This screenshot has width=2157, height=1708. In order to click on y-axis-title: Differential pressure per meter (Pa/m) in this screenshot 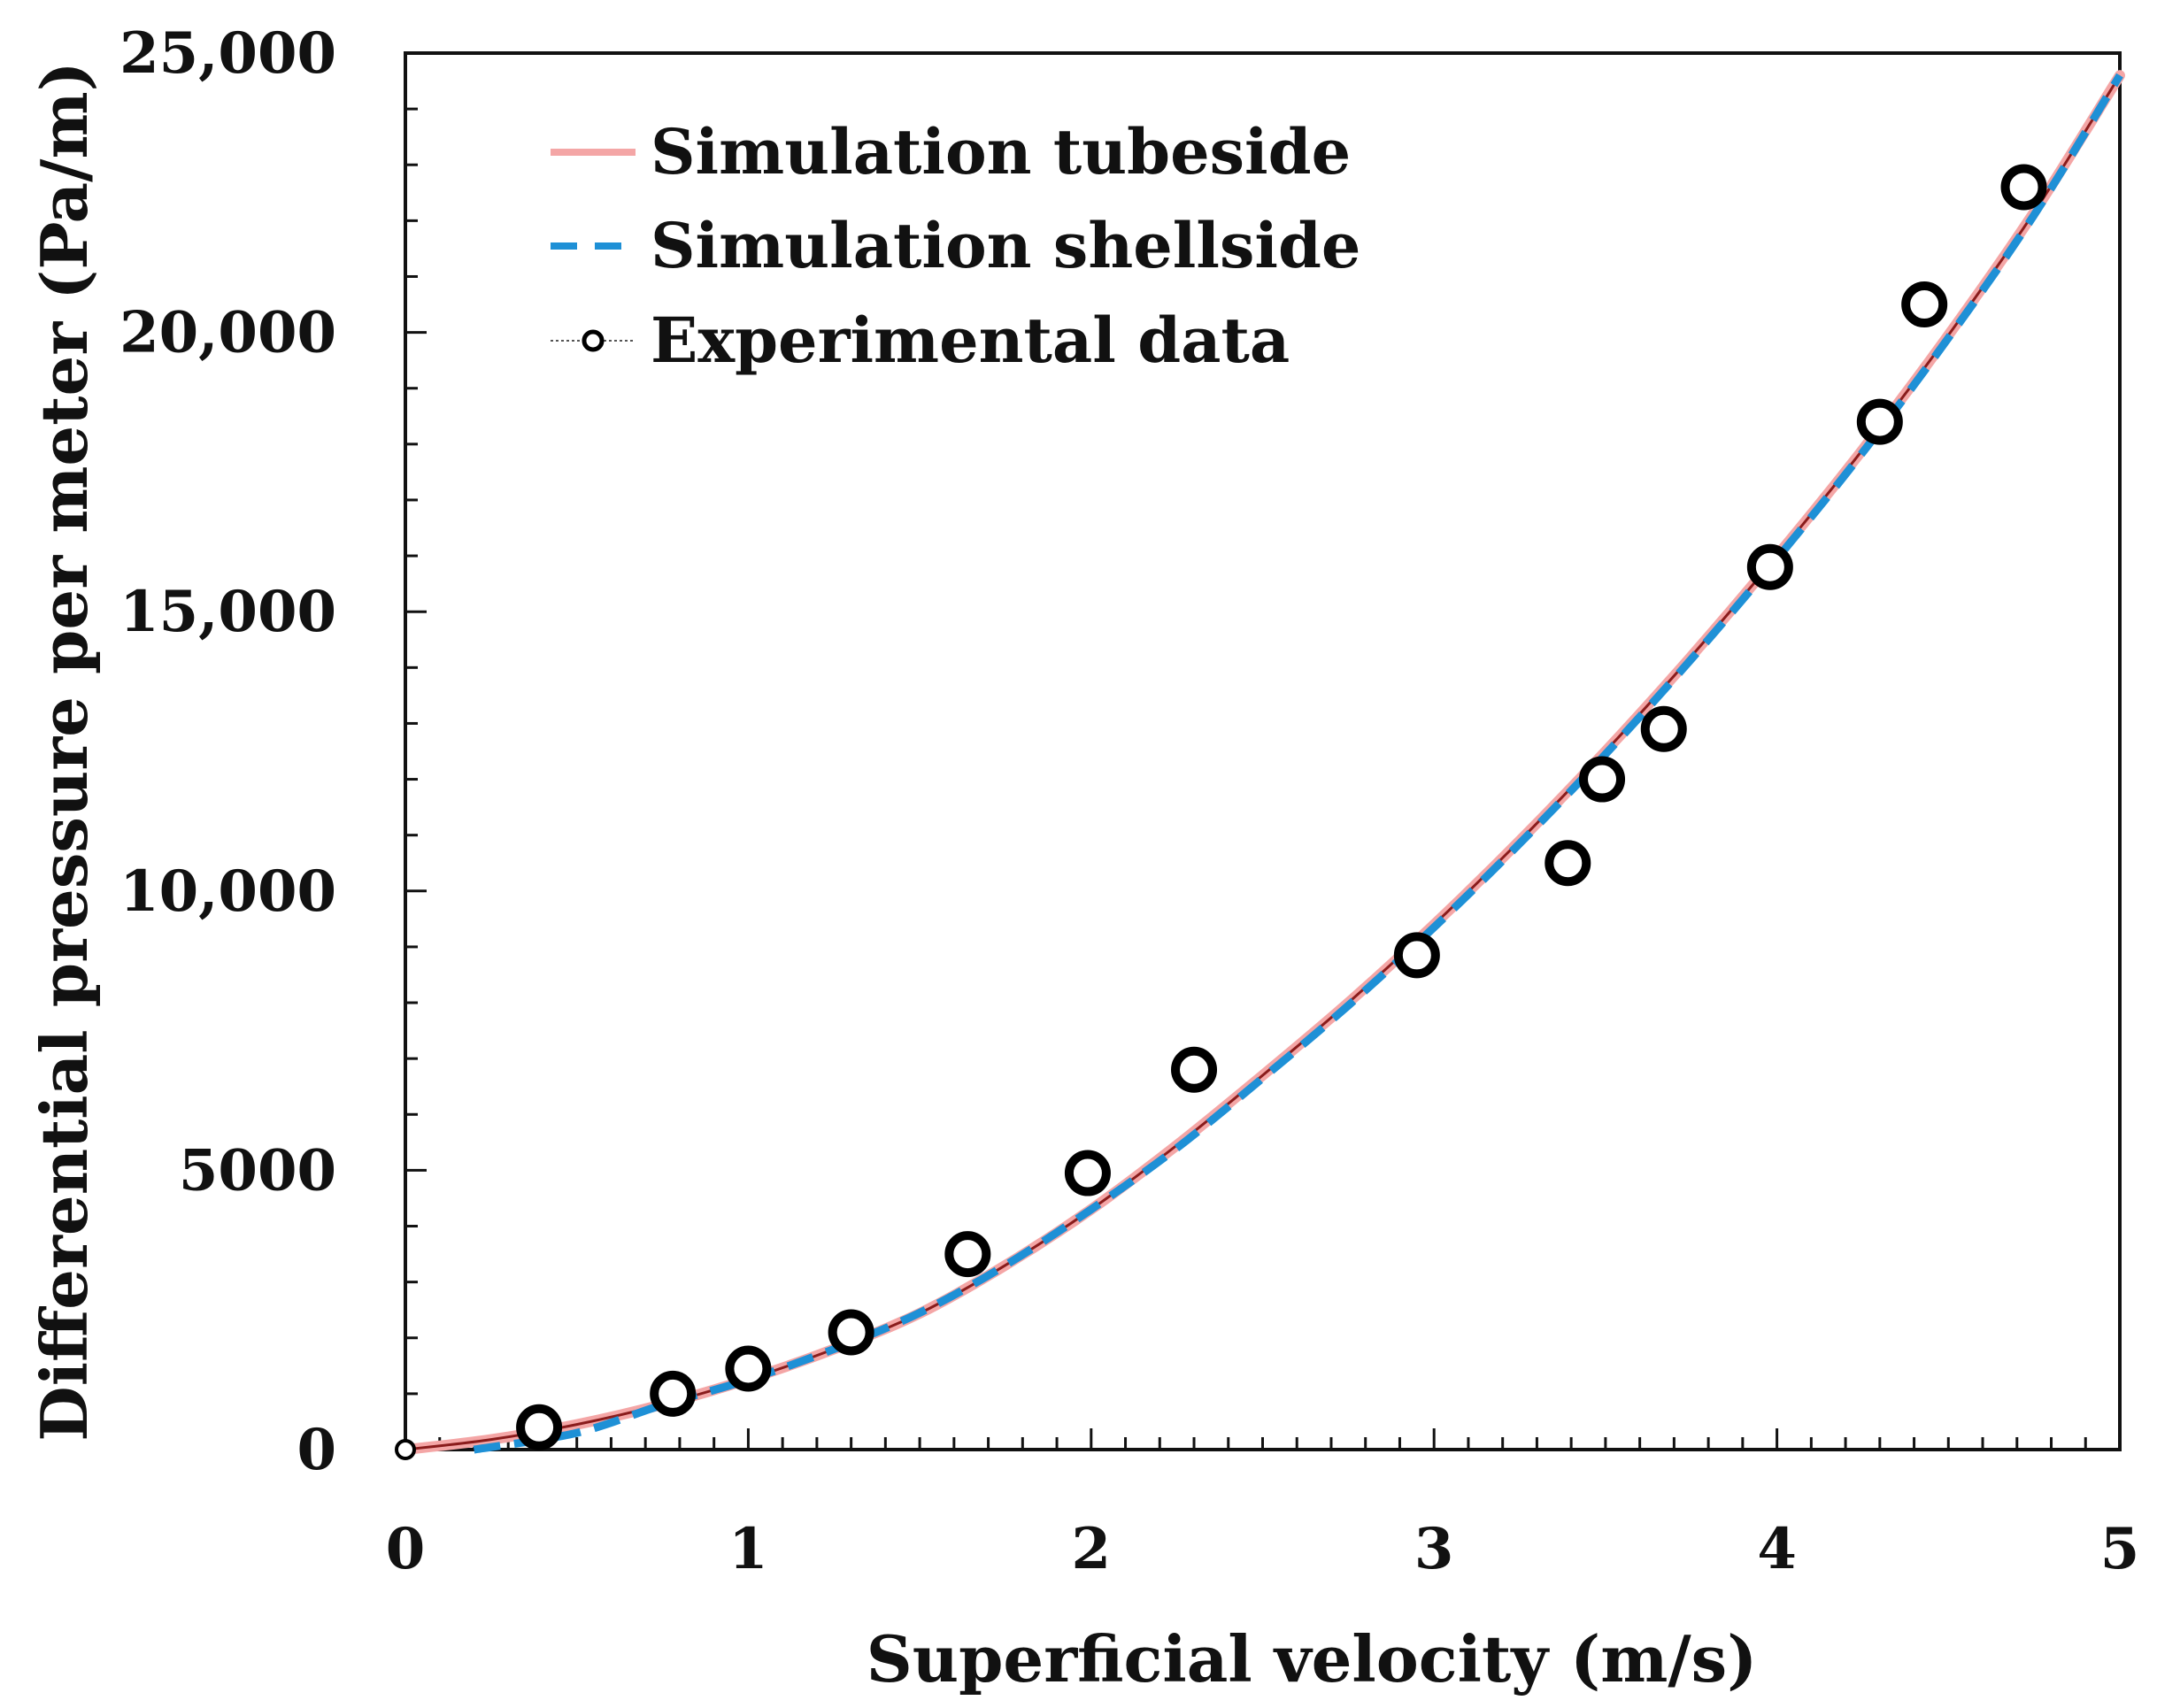, I will do `click(64, 751)`.